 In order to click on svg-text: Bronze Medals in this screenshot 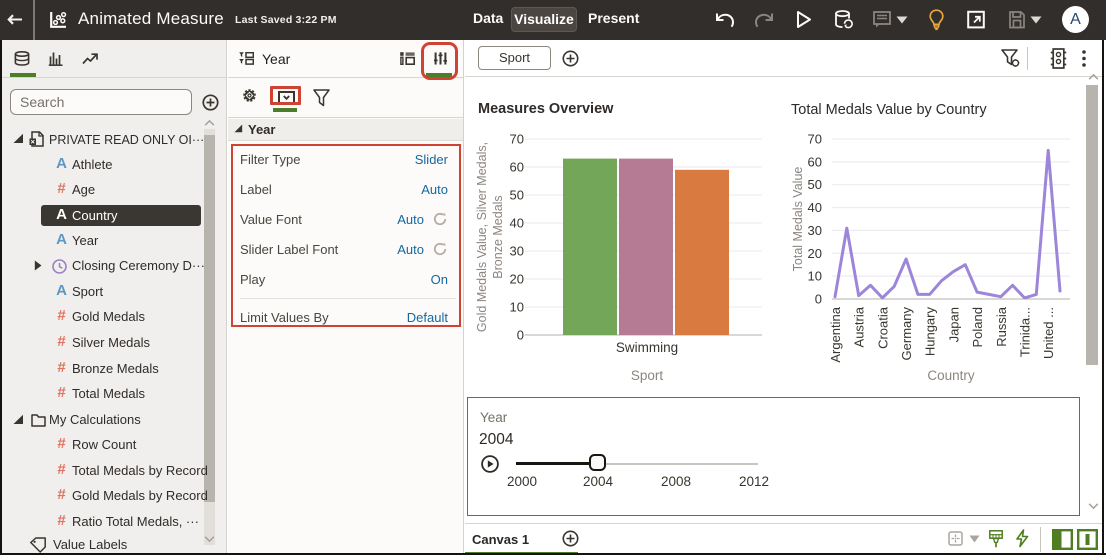, I will do `click(498, 236)`.